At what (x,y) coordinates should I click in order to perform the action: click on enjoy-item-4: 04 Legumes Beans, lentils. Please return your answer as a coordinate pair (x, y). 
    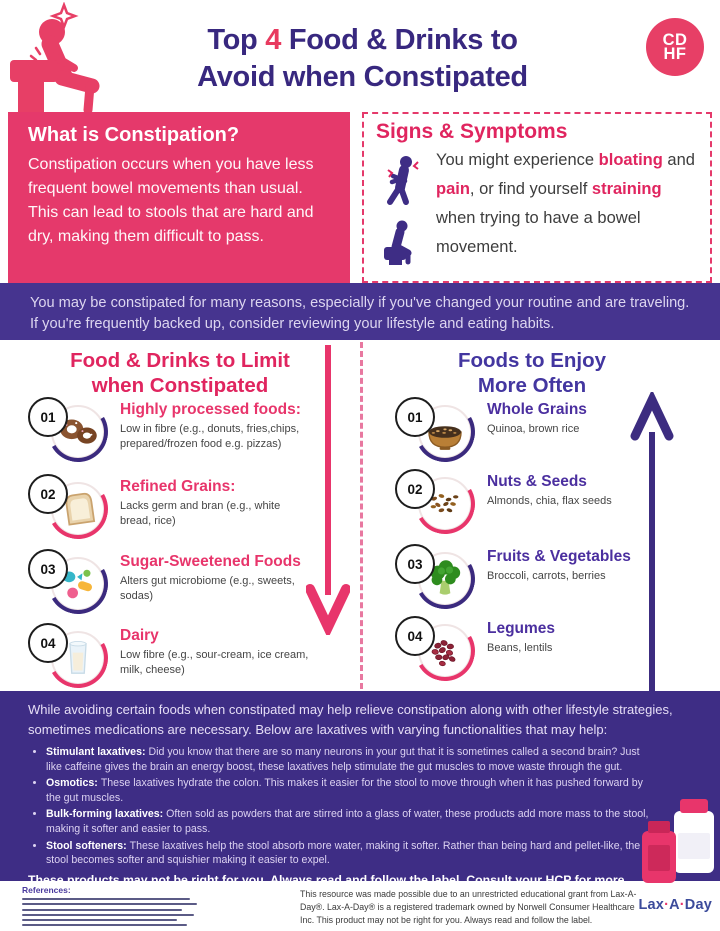
    Looking at the image, I should click on (557, 648).